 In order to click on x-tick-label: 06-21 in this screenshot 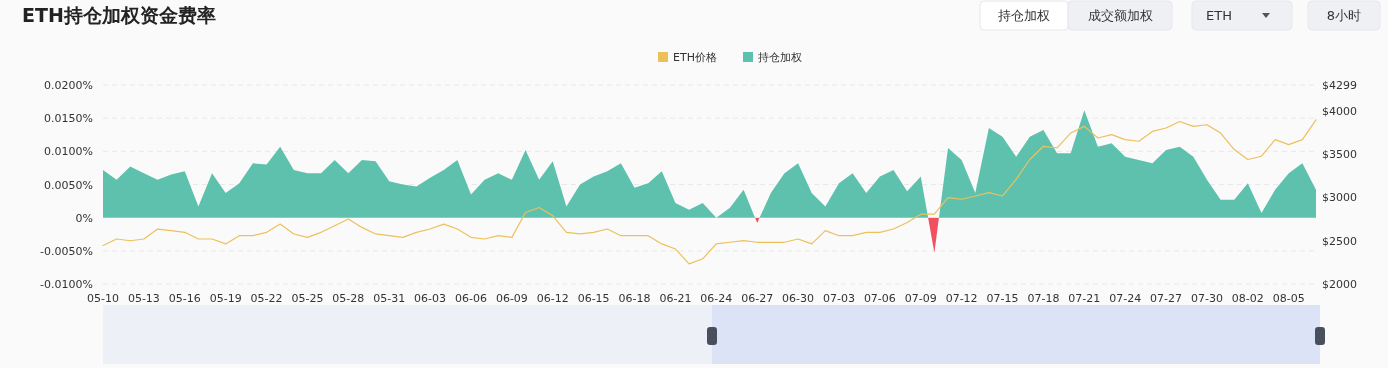, I will do `click(675, 298)`.